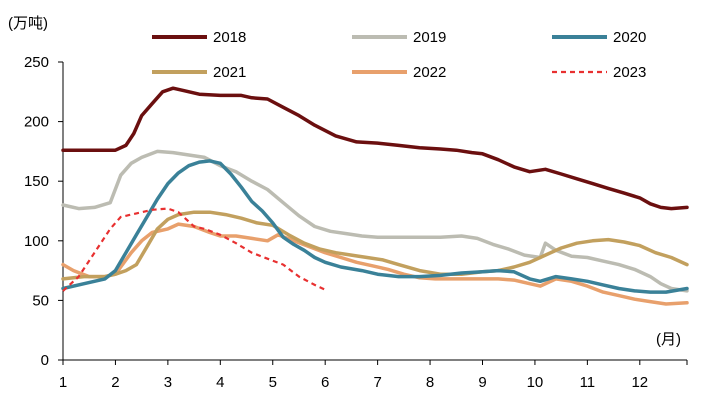 This screenshot has height=403, width=703. I want to click on legend-label-2022: 2022, so click(429, 72).